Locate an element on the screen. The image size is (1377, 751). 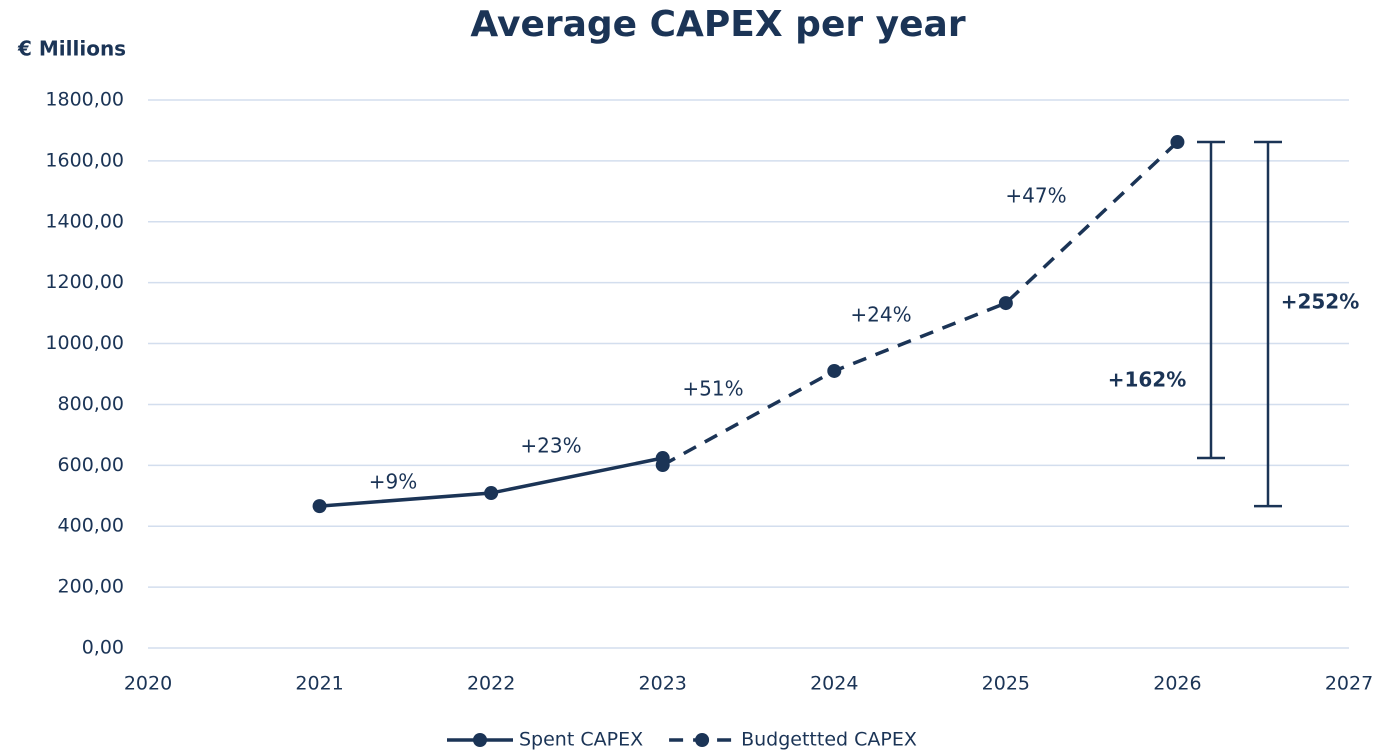
y-tick-label: 0,00 is located at coordinates (103, 648).